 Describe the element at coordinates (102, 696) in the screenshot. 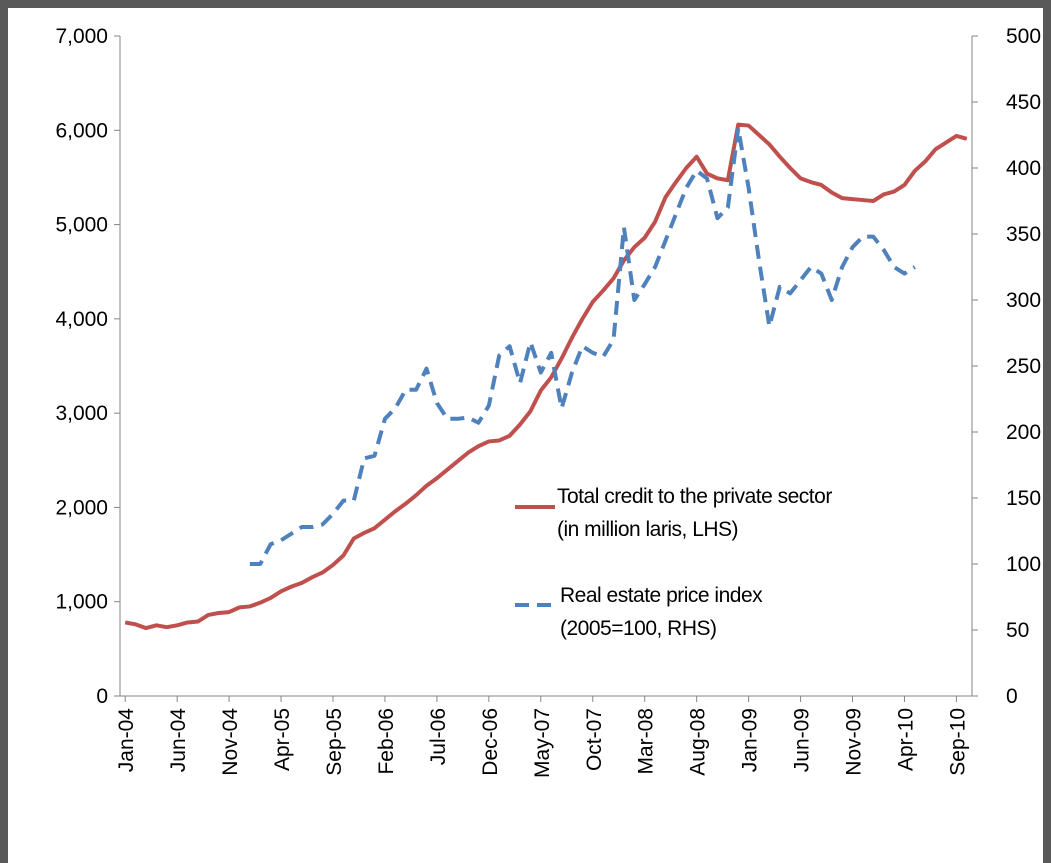

I see `y-tick-label: 0` at that location.